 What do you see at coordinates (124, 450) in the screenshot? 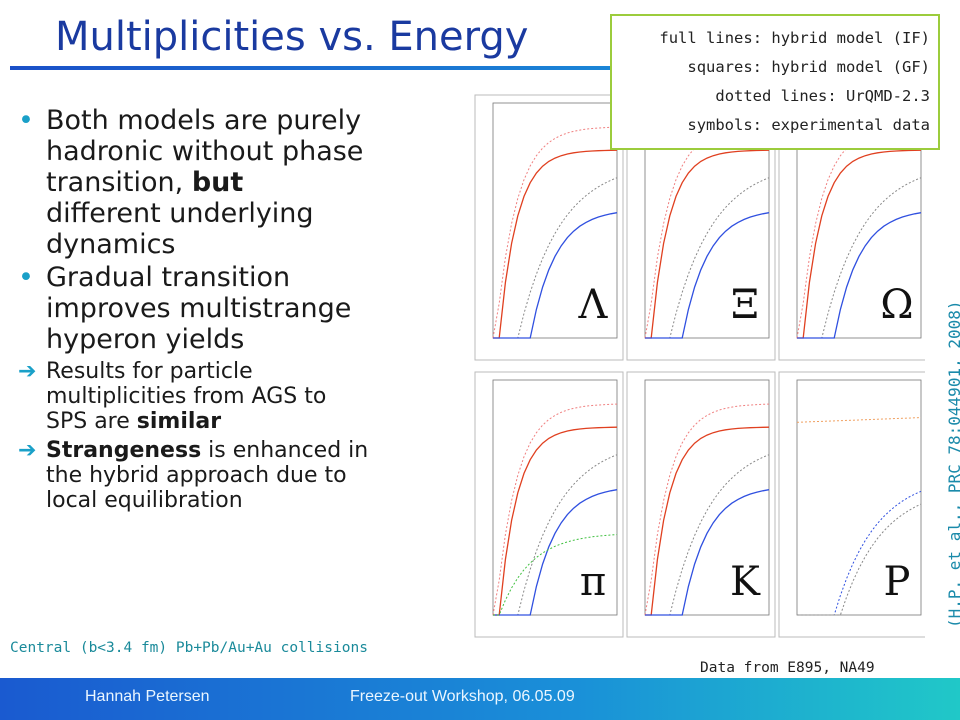
I see `bold-text: Strangeness` at bounding box center [124, 450].